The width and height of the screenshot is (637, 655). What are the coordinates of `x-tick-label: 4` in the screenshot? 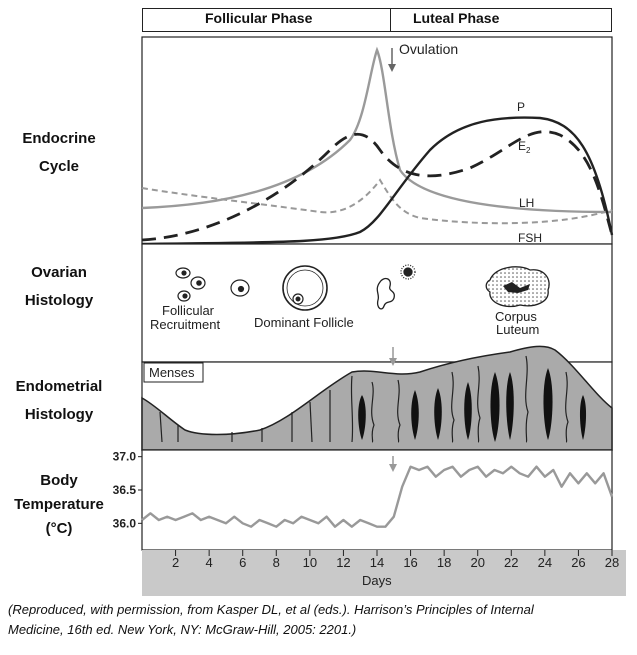 It's located at (209, 562).